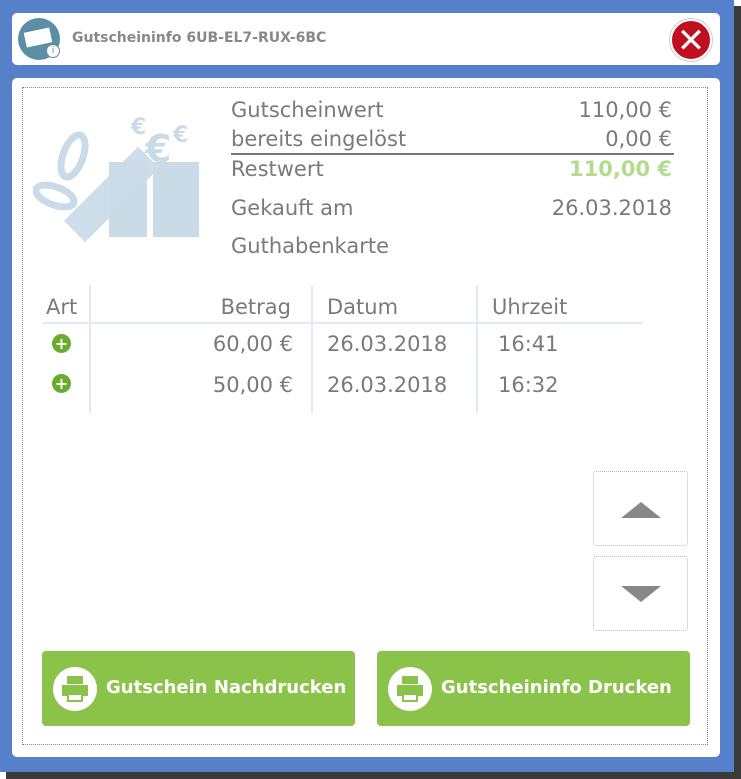  What do you see at coordinates (638, 139) in the screenshot?
I see `redeemed-value: 0,00 €` at bounding box center [638, 139].